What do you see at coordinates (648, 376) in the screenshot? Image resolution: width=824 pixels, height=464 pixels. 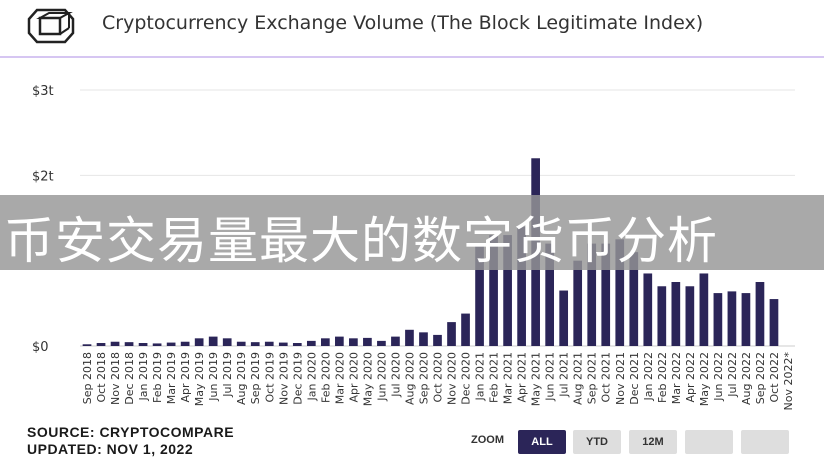 I see `x-tick-label: Jan 2022` at bounding box center [648, 376].